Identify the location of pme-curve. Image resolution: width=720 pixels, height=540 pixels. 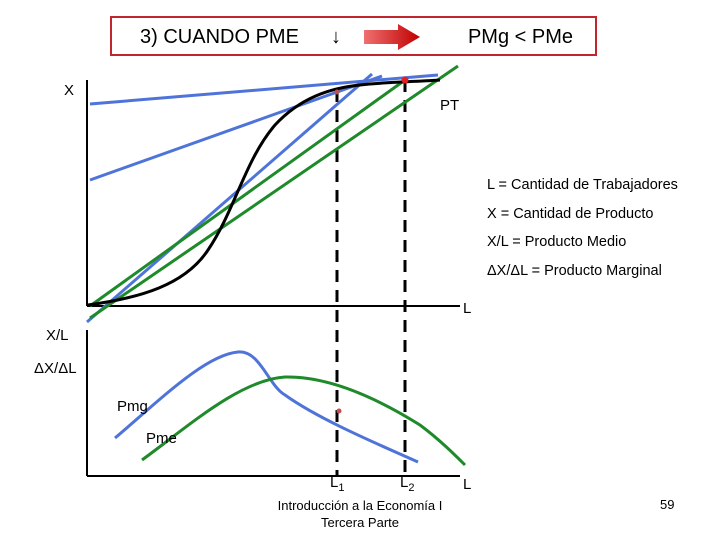
(304, 421).